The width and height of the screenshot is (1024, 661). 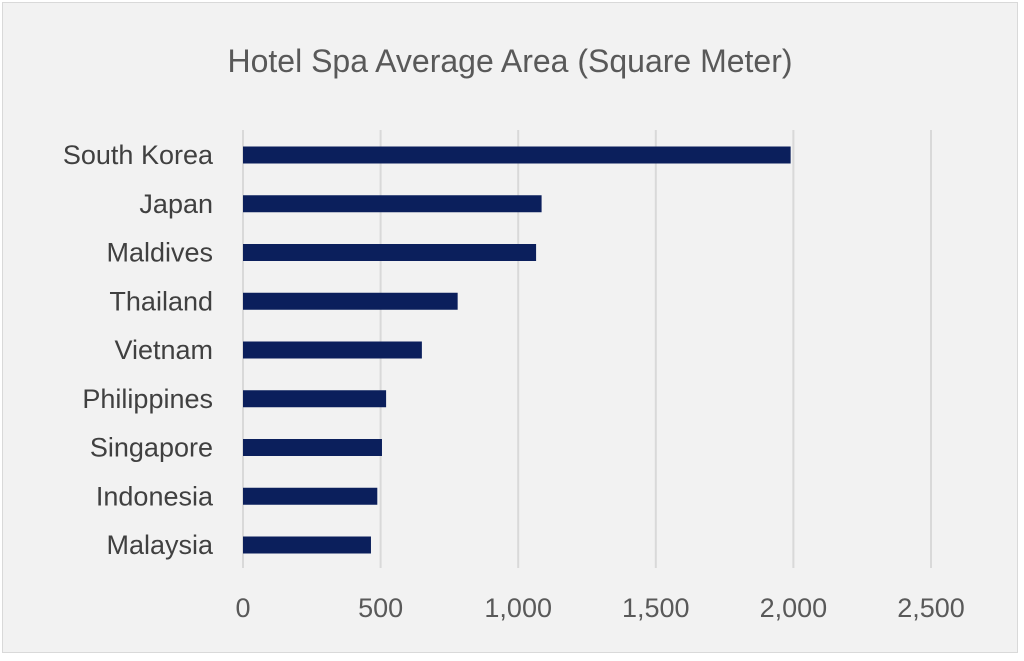 I want to click on x-tick-label-2000: 2,000, so click(x=794, y=608).